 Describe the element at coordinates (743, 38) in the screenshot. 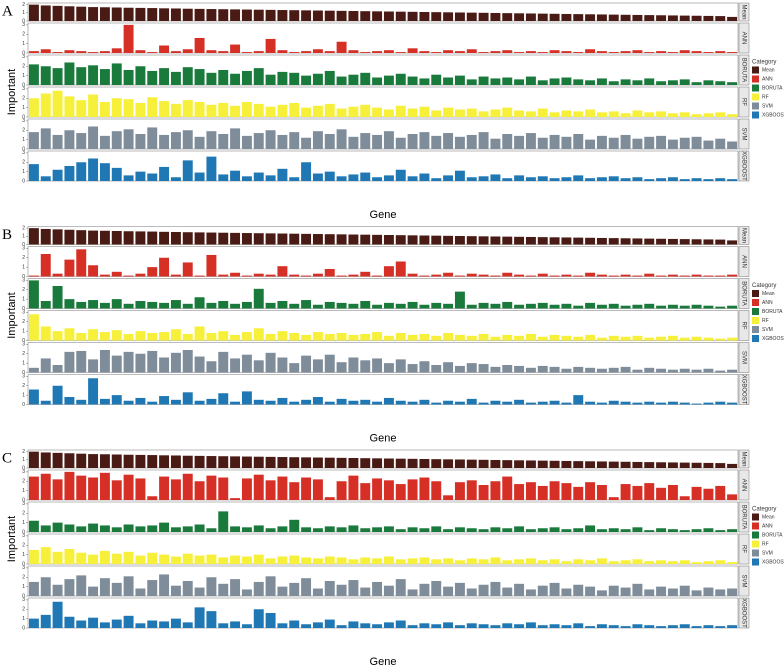

I see `facet-strip-label: ANN` at that location.